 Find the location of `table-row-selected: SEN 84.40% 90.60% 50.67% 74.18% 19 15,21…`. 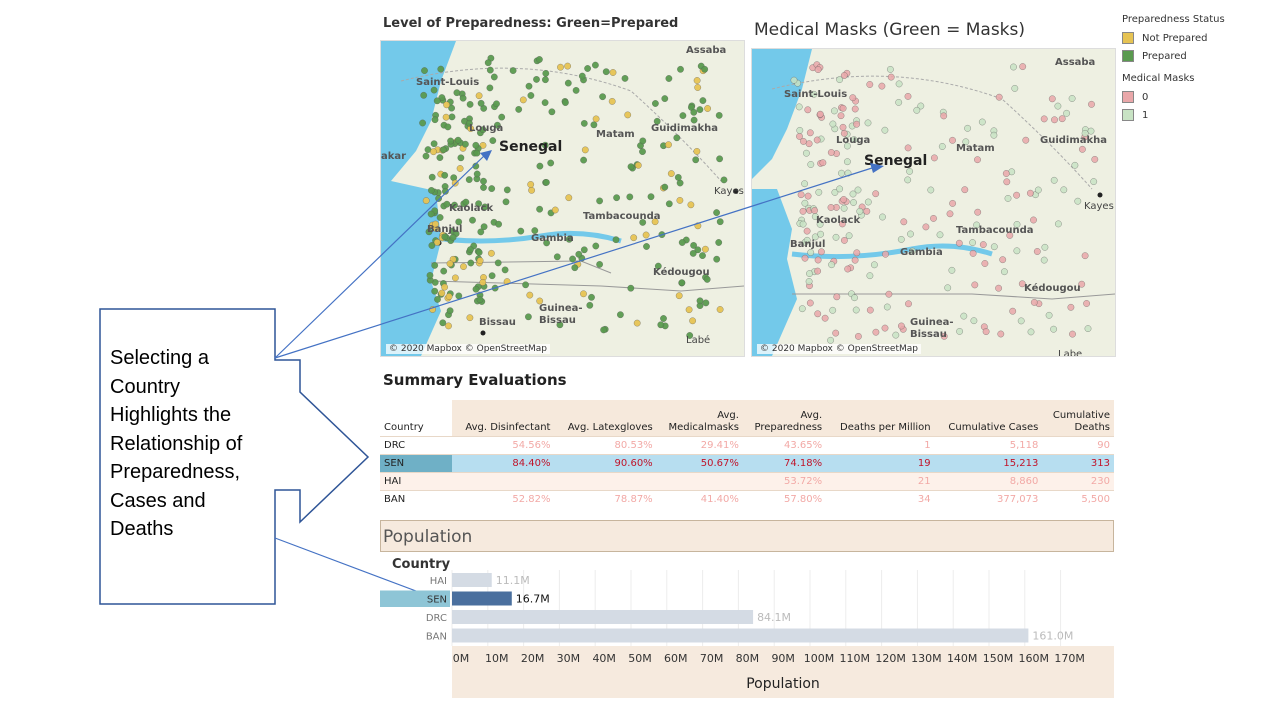

table-row-selected: SEN 84.40% 90.60% 50.67% 74.18% 19 15,21… is located at coordinates (747, 463).